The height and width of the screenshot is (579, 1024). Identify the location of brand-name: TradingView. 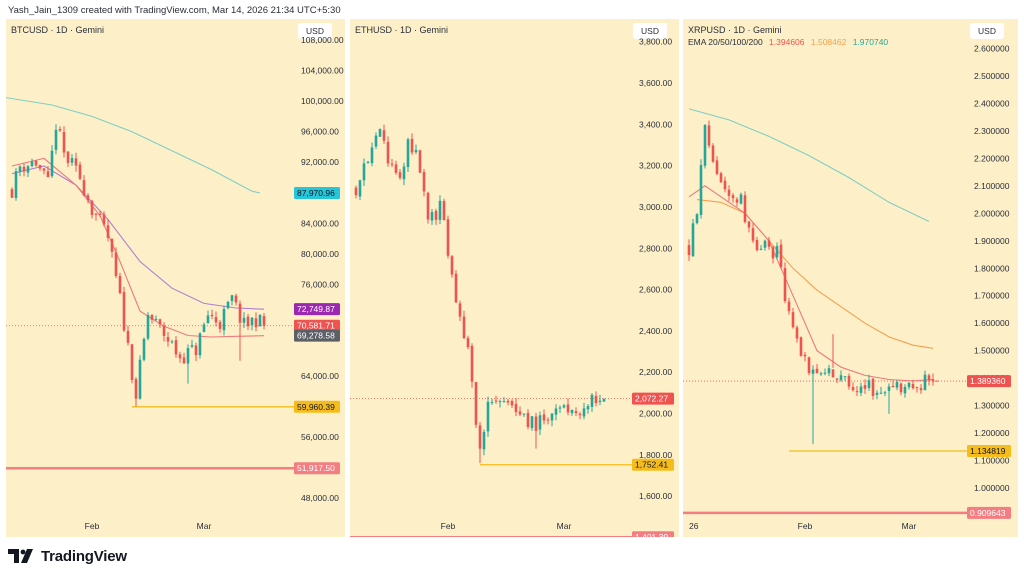
(84, 556).